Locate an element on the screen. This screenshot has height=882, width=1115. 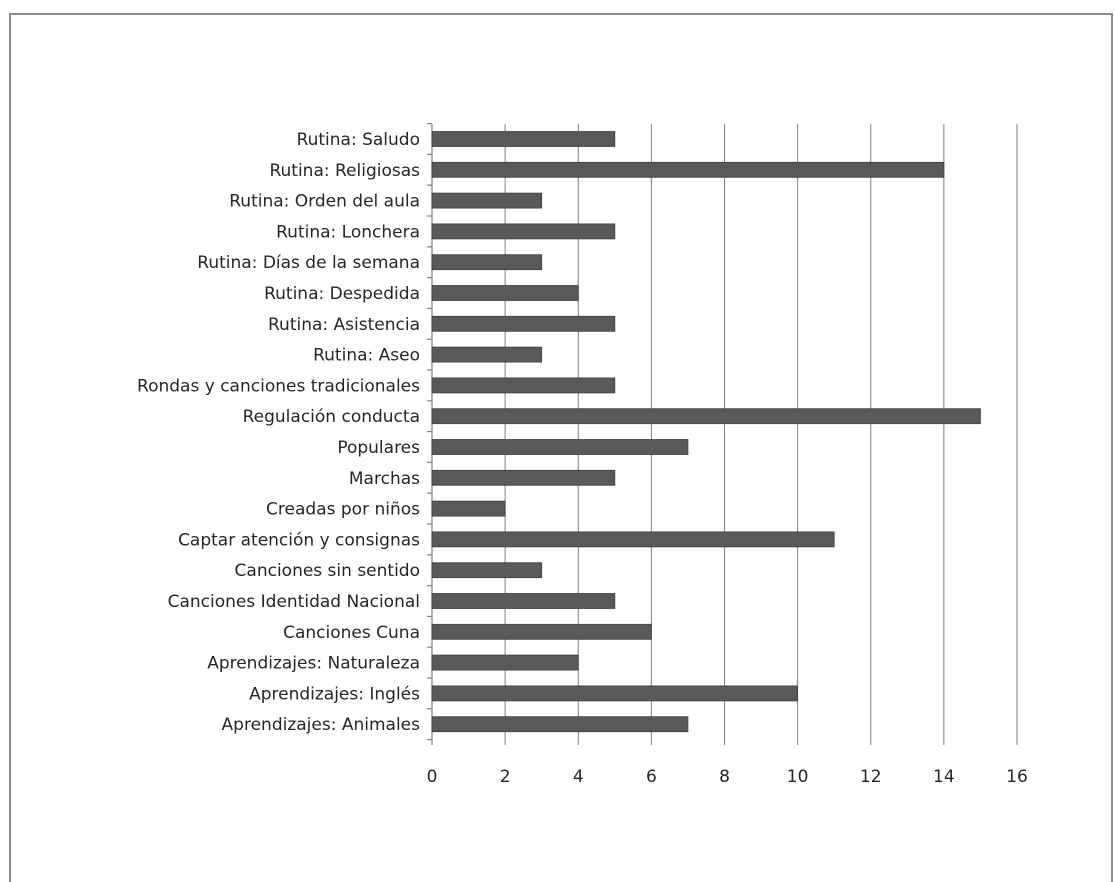
x-tick-label: 0 is located at coordinates (432, 777).